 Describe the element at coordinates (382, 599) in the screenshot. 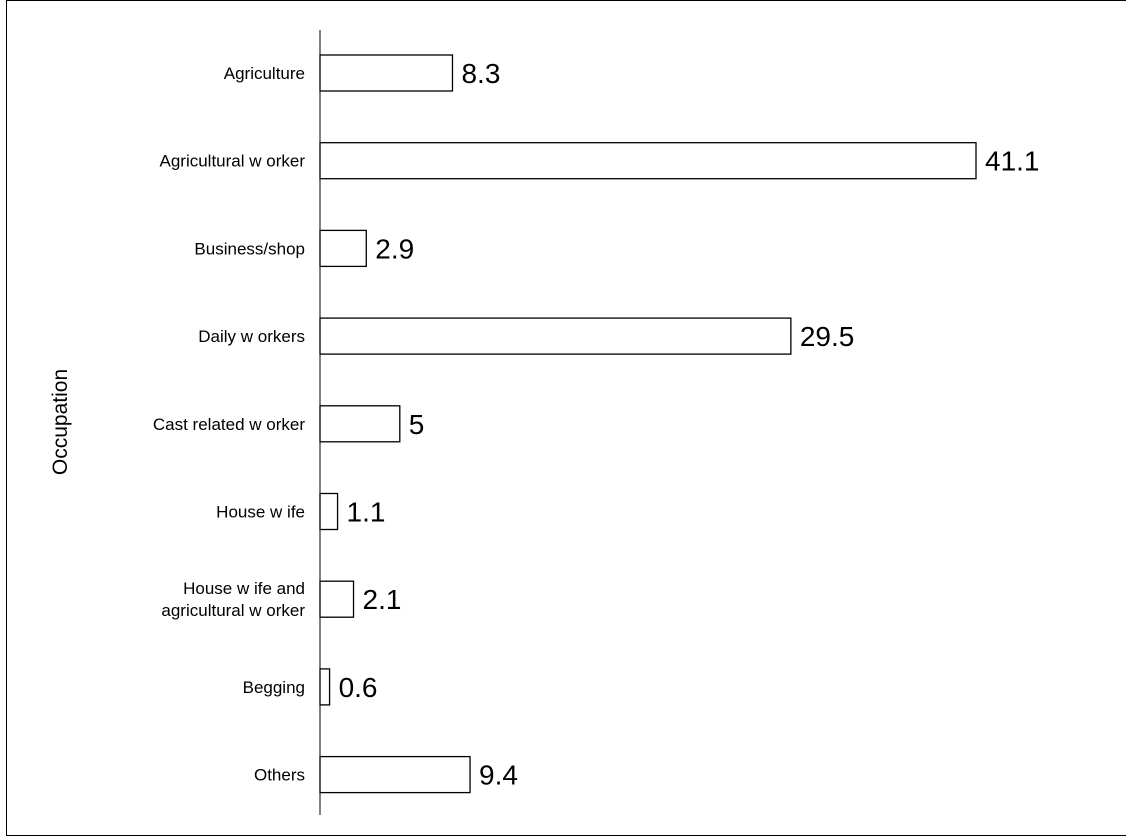

I see `value-label: 2.1` at that location.